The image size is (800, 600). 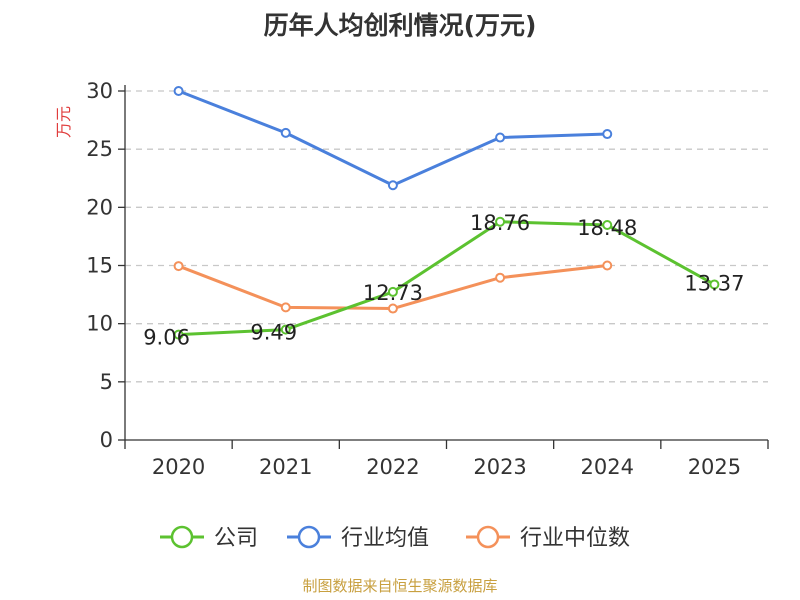 I want to click on data-label: 18.76, so click(x=500, y=223).